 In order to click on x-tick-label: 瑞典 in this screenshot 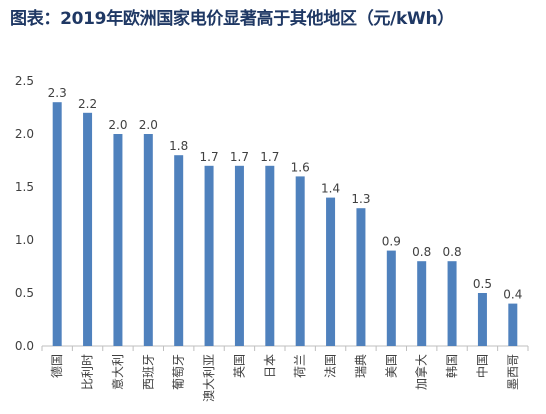, I will do `click(361, 366)`.